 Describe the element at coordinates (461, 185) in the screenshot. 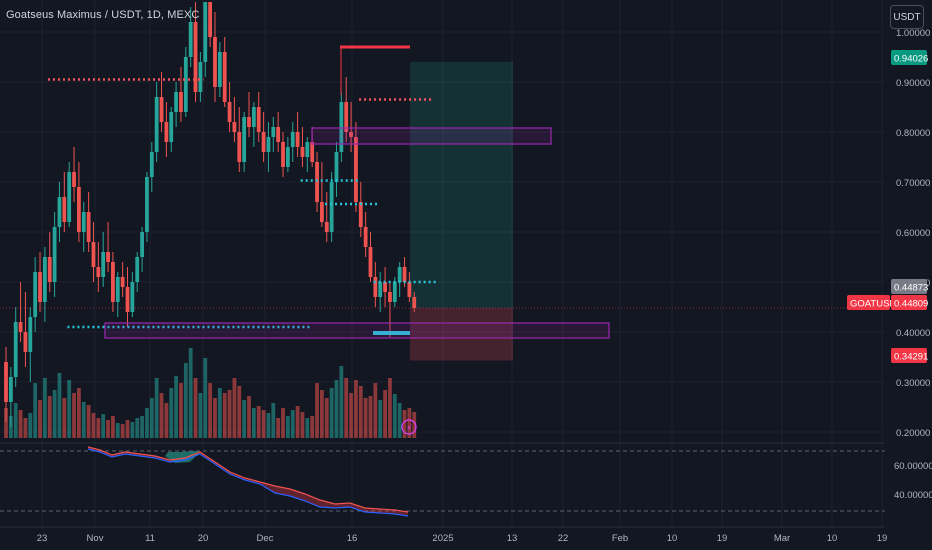

I see `target-zone` at that location.